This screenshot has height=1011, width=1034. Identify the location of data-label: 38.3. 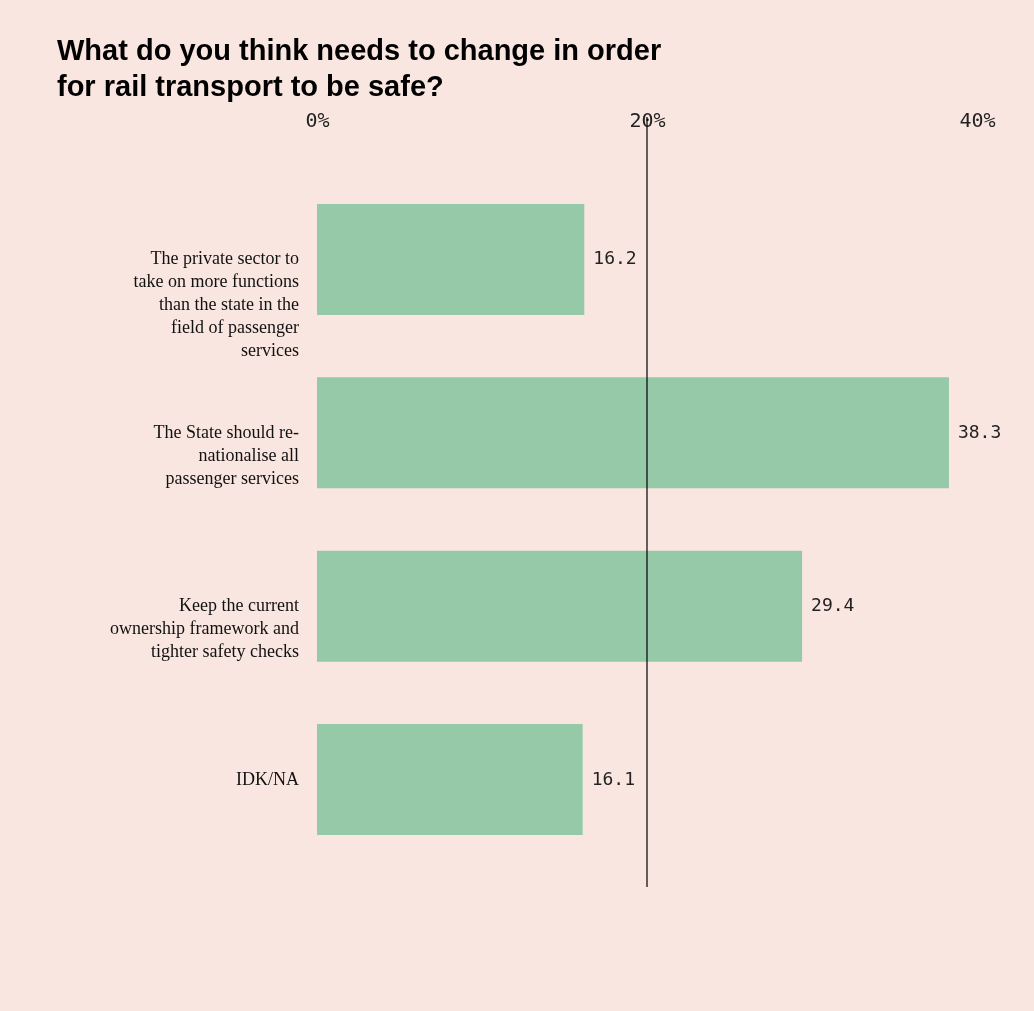
(979, 431).